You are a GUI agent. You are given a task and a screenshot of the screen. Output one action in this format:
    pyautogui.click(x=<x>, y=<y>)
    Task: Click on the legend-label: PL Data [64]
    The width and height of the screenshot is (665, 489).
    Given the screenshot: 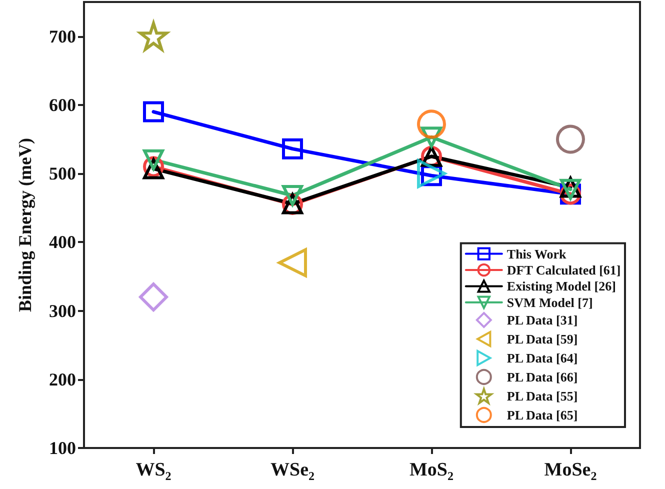 What is the action you would take?
    pyautogui.click(x=542, y=358)
    